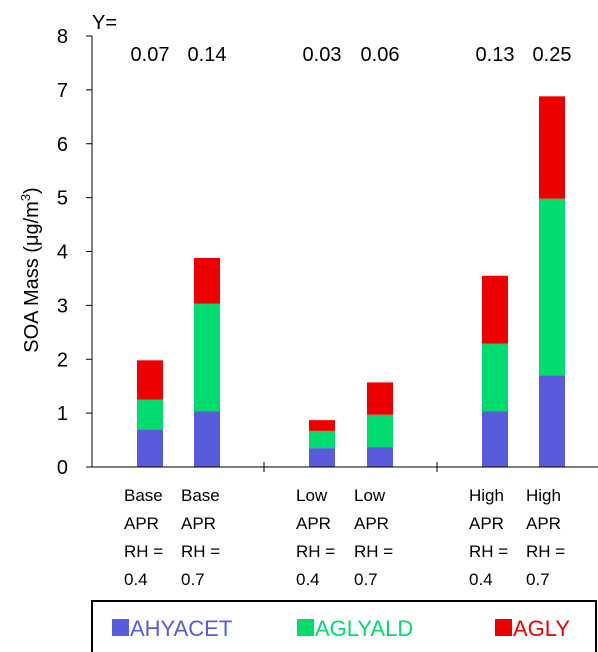 This screenshot has height=652, width=598. What do you see at coordinates (62, 414) in the screenshot?
I see `y-tick-label: 1` at bounding box center [62, 414].